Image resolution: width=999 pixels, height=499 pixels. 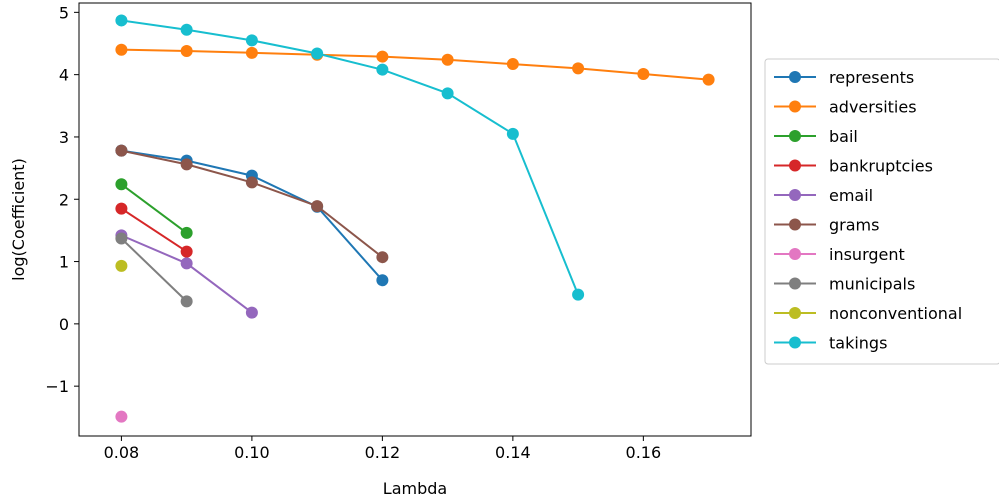 I want to click on series-bail, so click(x=154, y=208).